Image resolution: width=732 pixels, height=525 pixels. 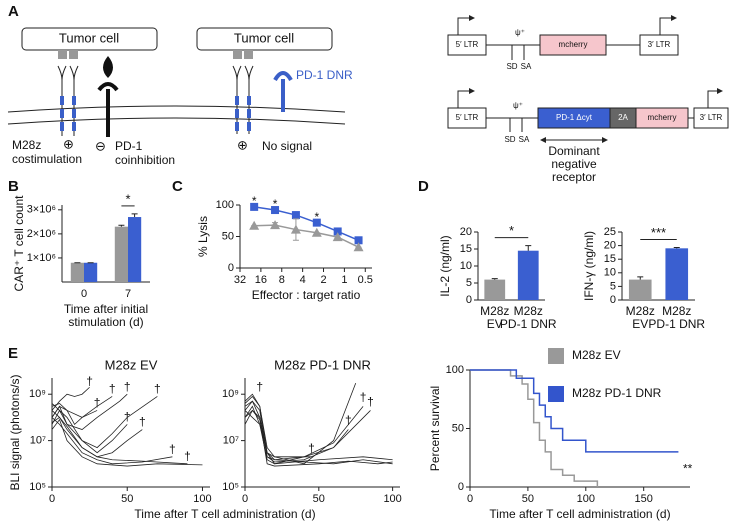 I want to click on part-label: mcherry, so click(x=662, y=117).